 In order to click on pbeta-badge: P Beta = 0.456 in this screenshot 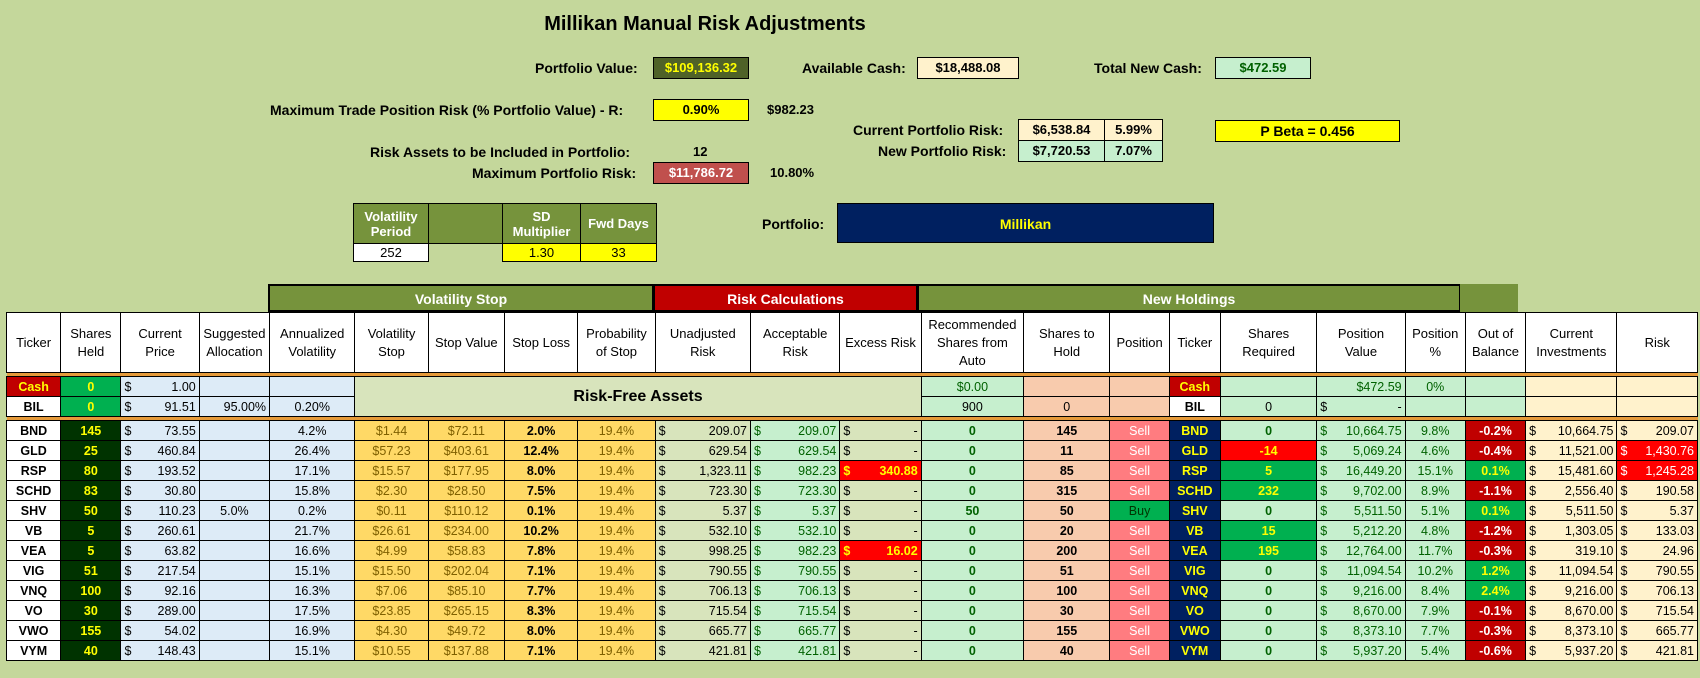, I will do `click(1307, 131)`.